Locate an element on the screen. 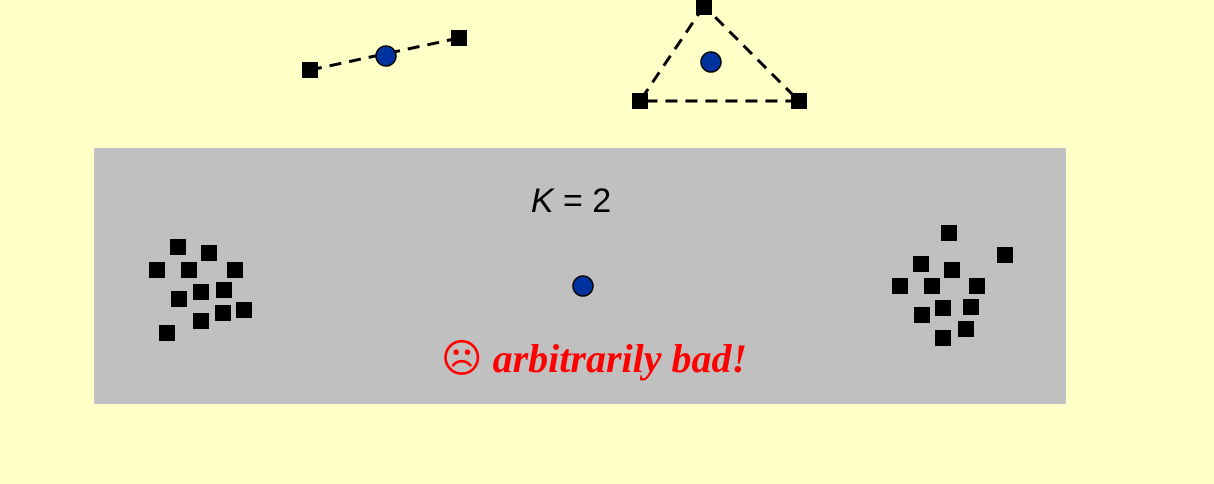  dashed-triangle is located at coordinates (720, 53).